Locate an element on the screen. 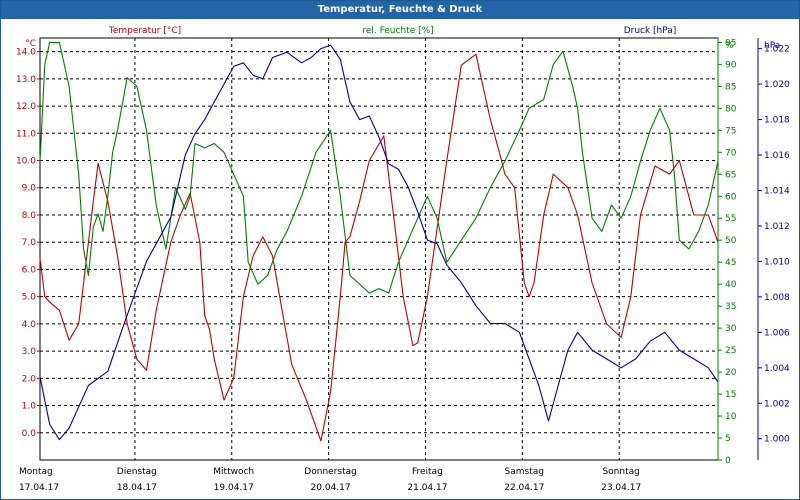  pressure-tick-label: 1.016 is located at coordinates (777, 156).